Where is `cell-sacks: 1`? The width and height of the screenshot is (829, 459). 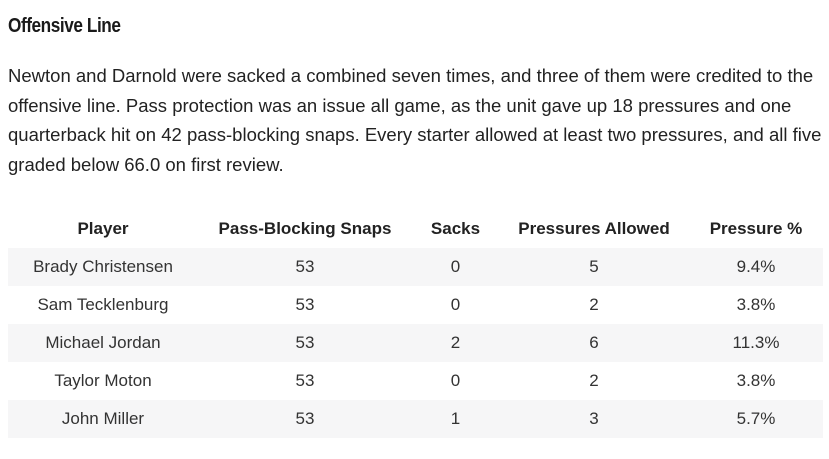
cell-sacks: 1 is located at coordinates (455, 418).